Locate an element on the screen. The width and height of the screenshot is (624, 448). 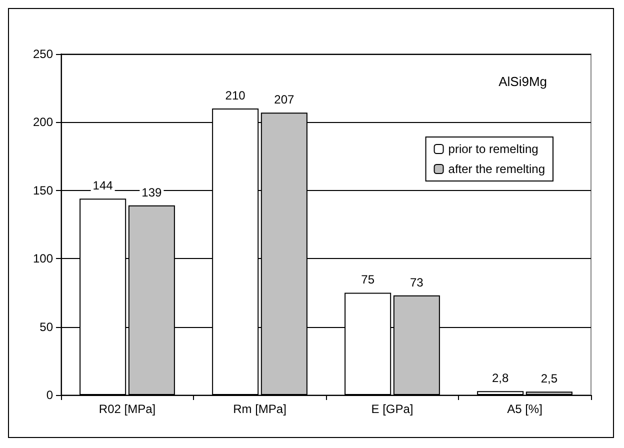
legend-label: prior to remelting is located at coordinates (493, 149).